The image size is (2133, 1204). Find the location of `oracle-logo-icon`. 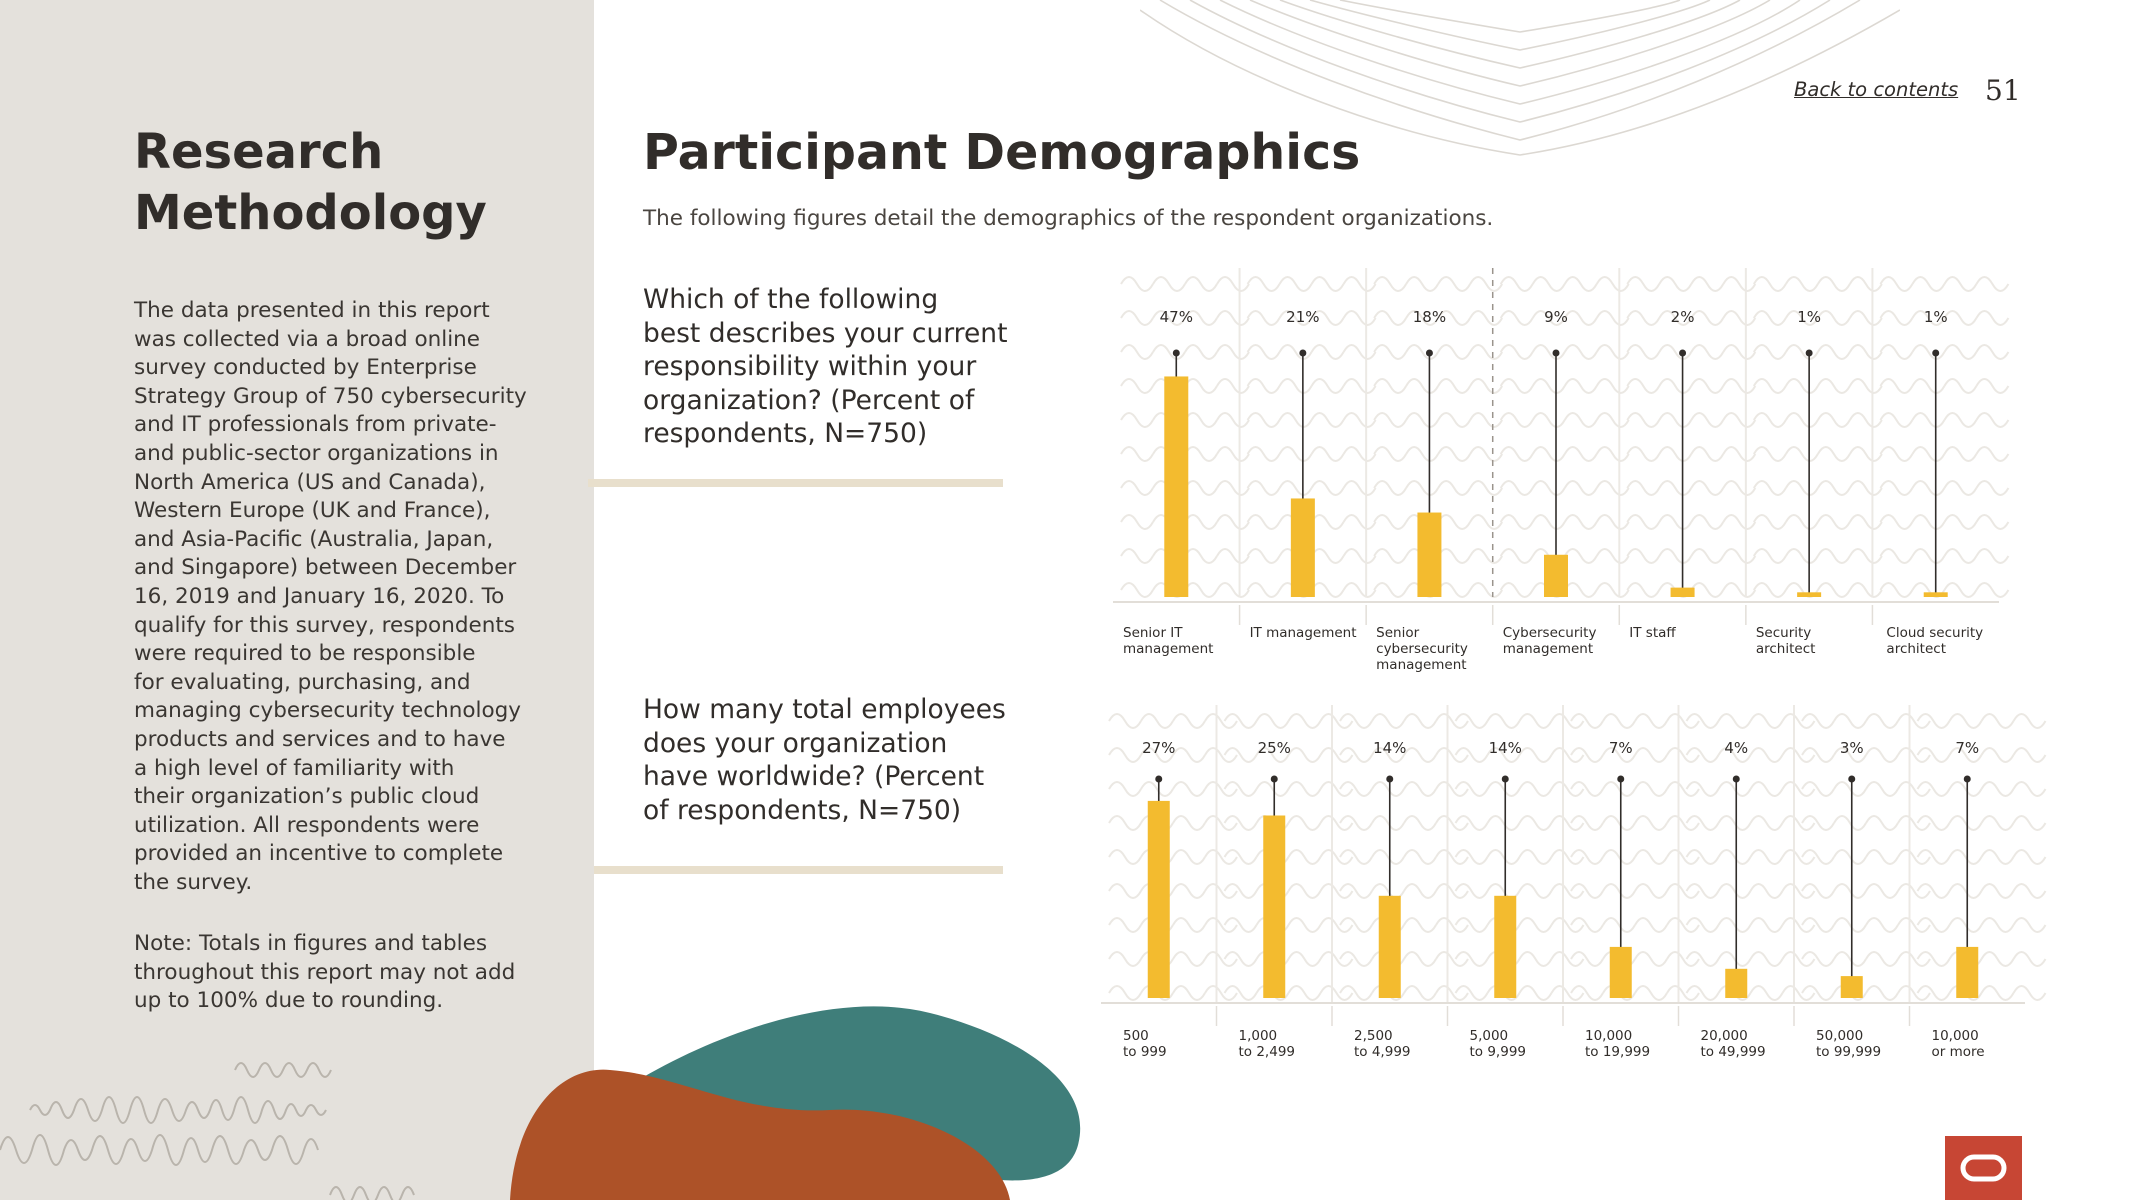

oracle-logo-icon is located at coordinates (1983, 1168).